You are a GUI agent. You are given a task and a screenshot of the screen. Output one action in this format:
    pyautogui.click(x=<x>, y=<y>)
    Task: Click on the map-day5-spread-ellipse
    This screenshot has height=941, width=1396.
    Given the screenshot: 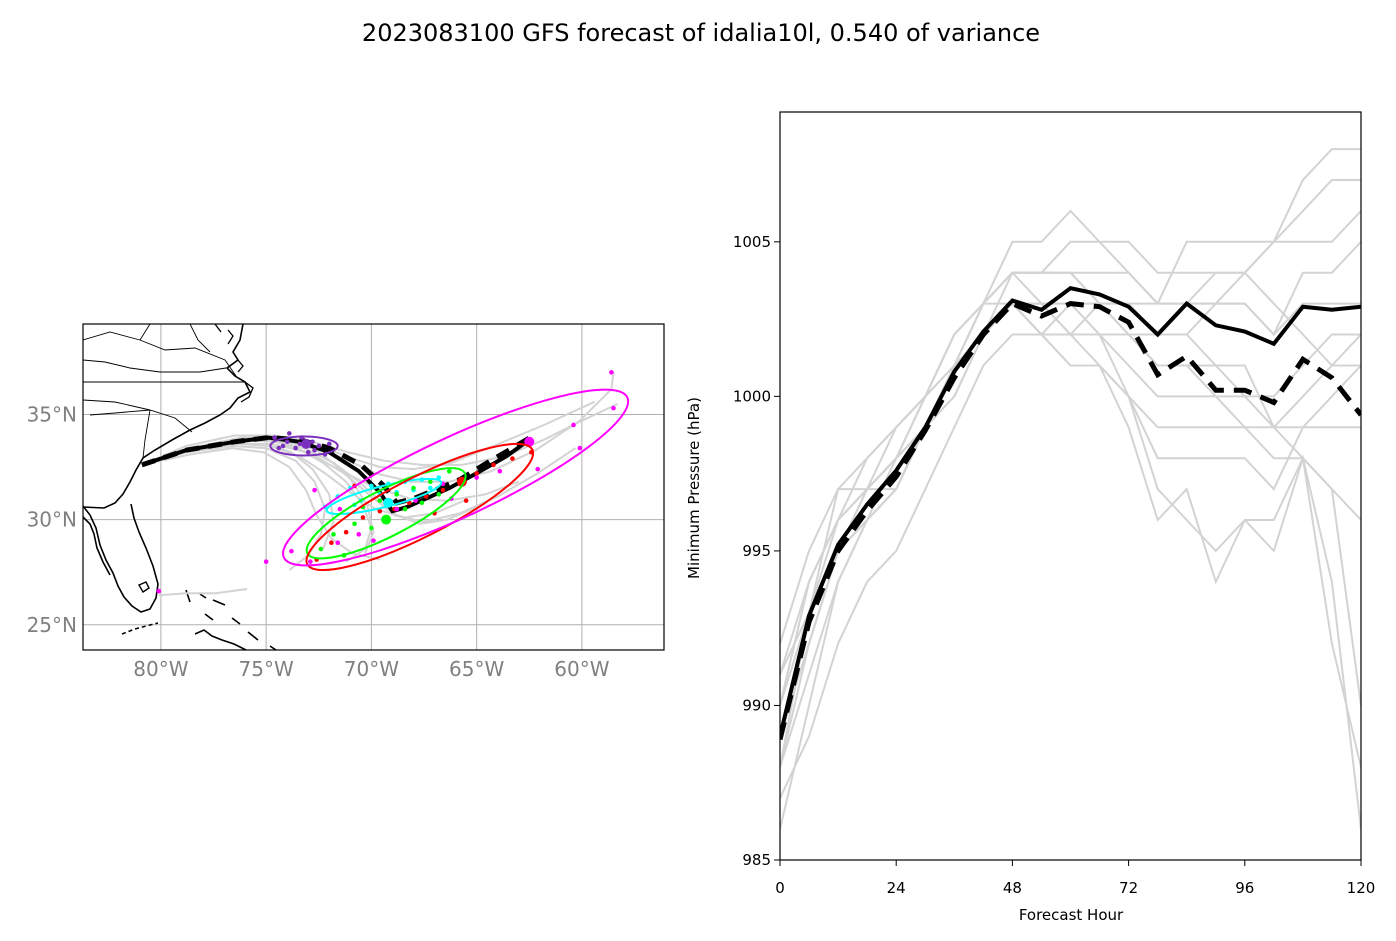 What is the action you would take?
    pyautogui.click(x=456, y=477)
    